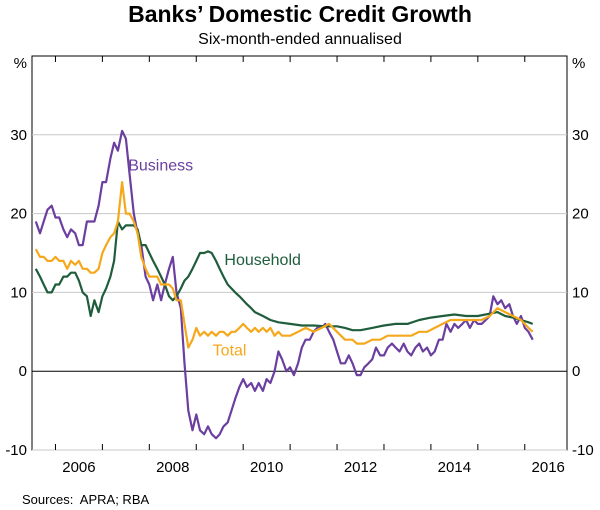 This screenshot has width=600, height=510. I want to click on x-tick-label: 2012, so click(360, 467).